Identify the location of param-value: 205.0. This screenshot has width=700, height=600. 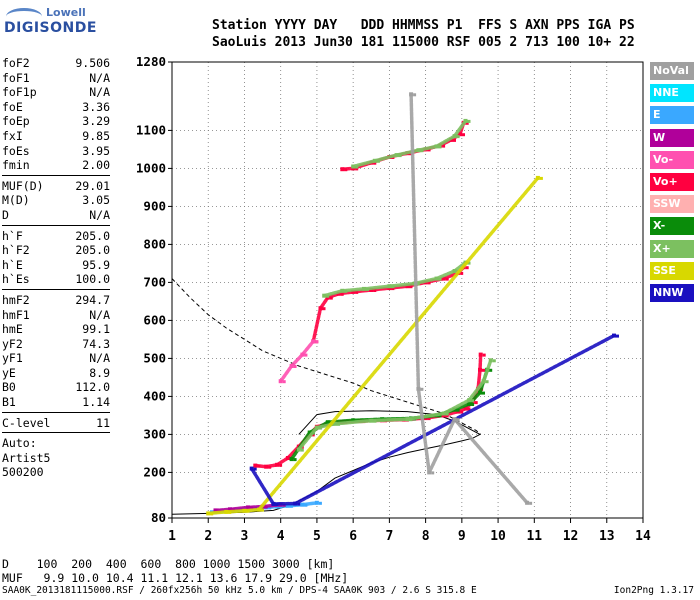
(92, 235).